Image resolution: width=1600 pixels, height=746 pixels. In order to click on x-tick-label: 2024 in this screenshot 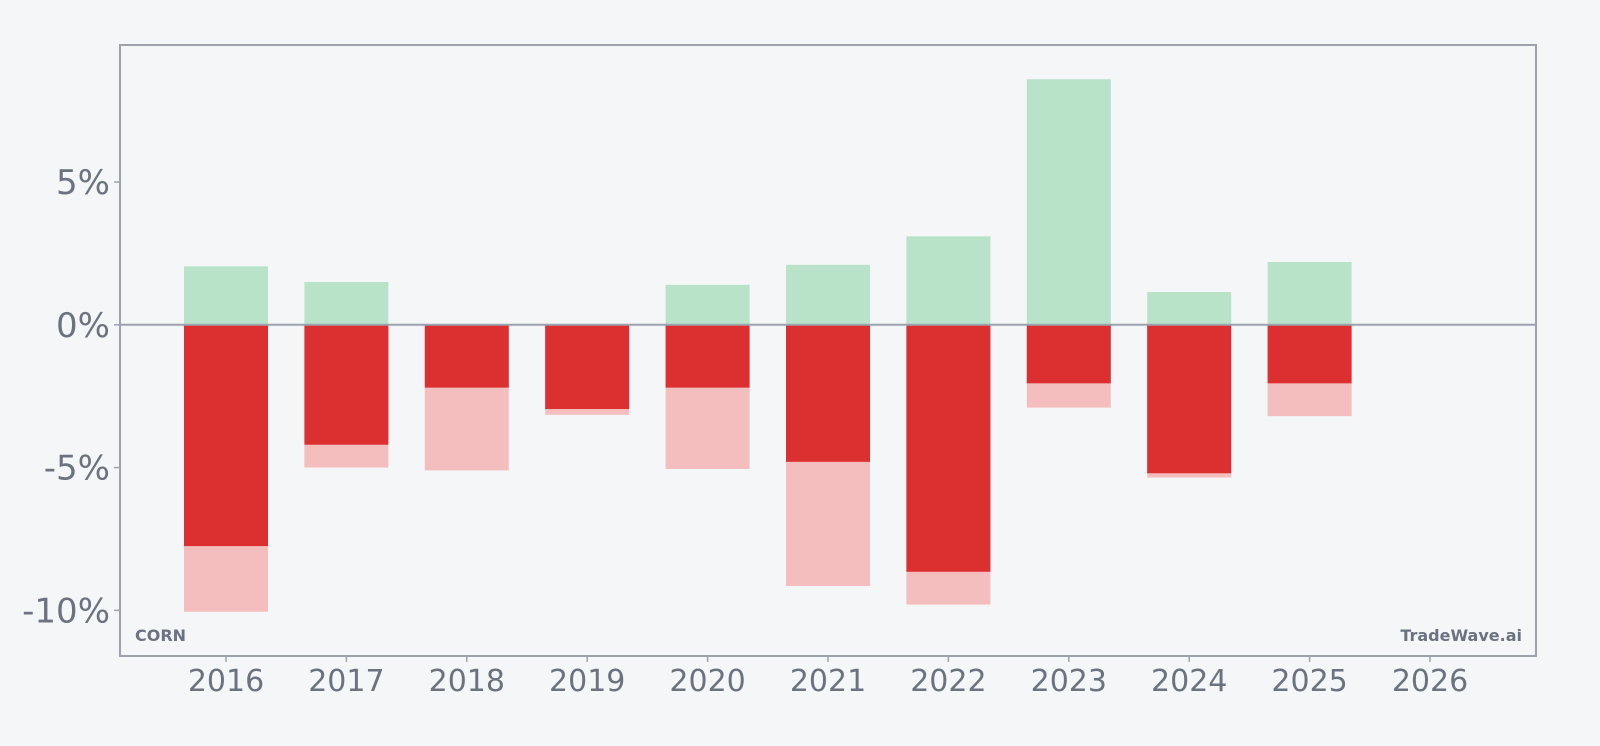, I will do `click(1189, 681)`.